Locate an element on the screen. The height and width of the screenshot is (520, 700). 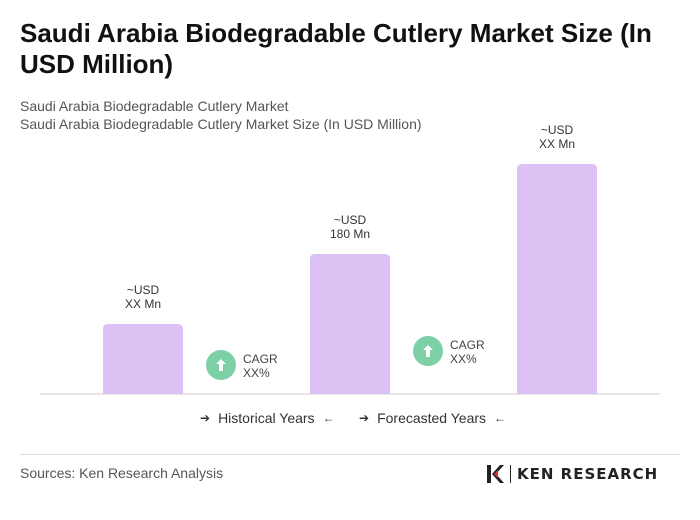
legend-forecasted-label: Forecasted Years is located at coordinates (432, 418).